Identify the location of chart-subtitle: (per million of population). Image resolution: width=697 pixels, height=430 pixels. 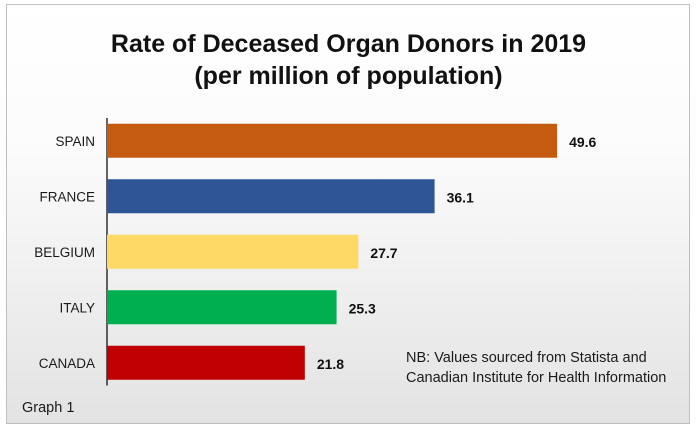
(348, 76).